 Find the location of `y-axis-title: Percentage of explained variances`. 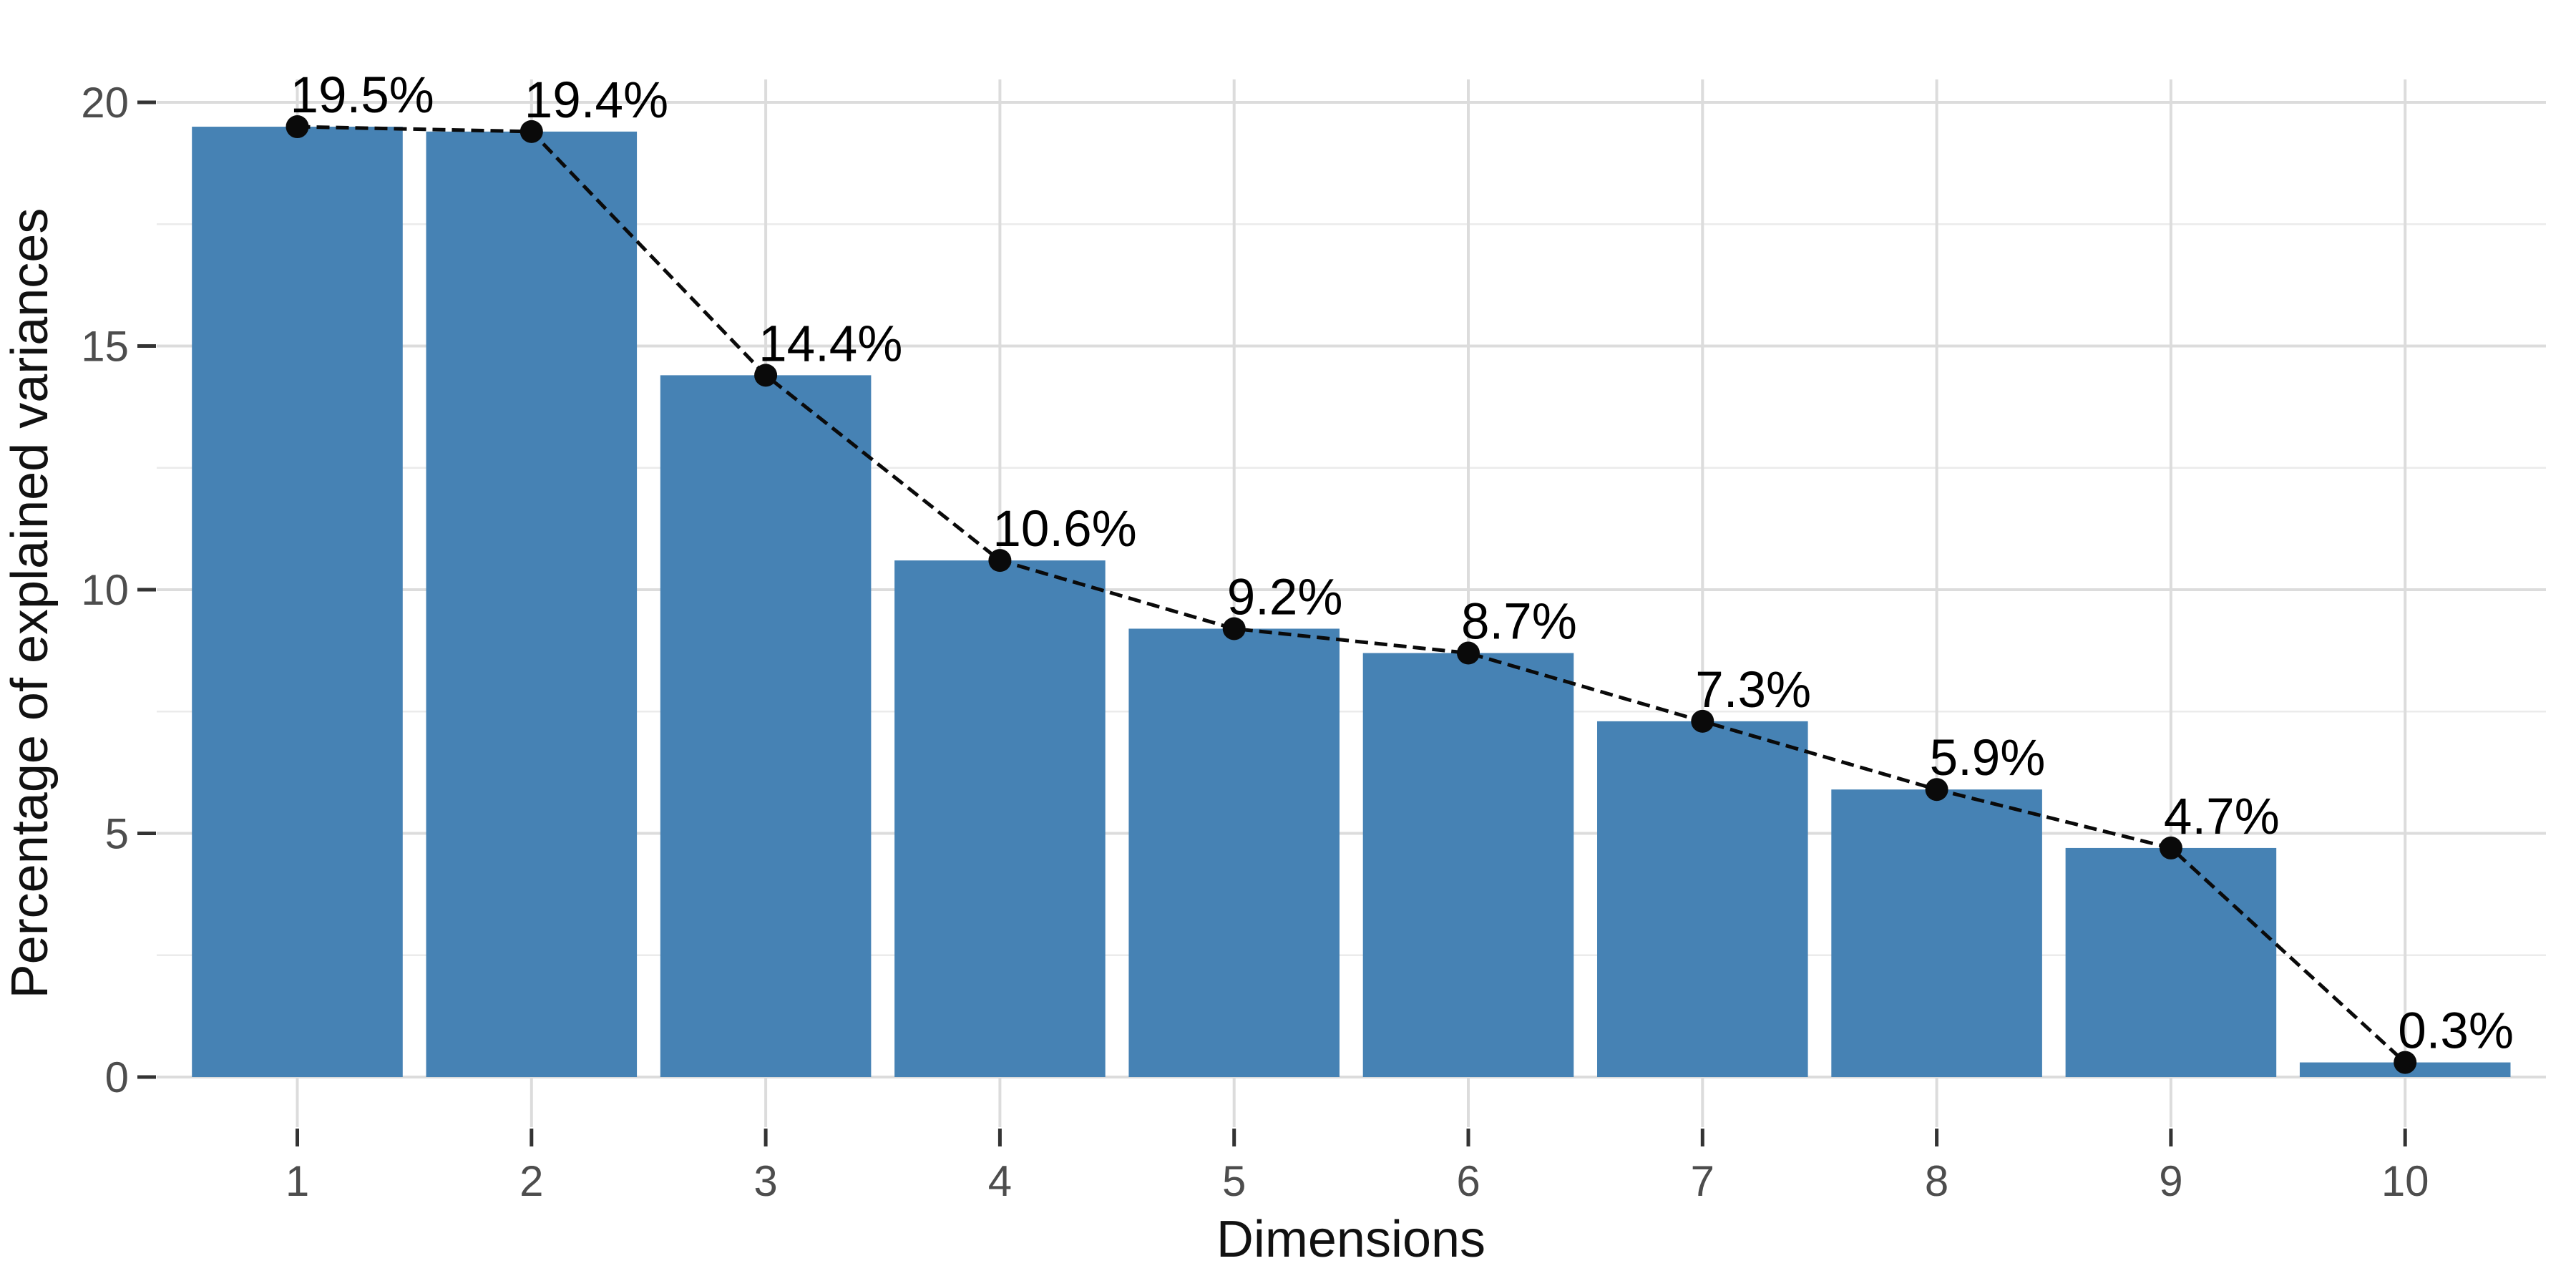

y-axis-title: Percentage of explained variances is located at coordinates (30, 604).